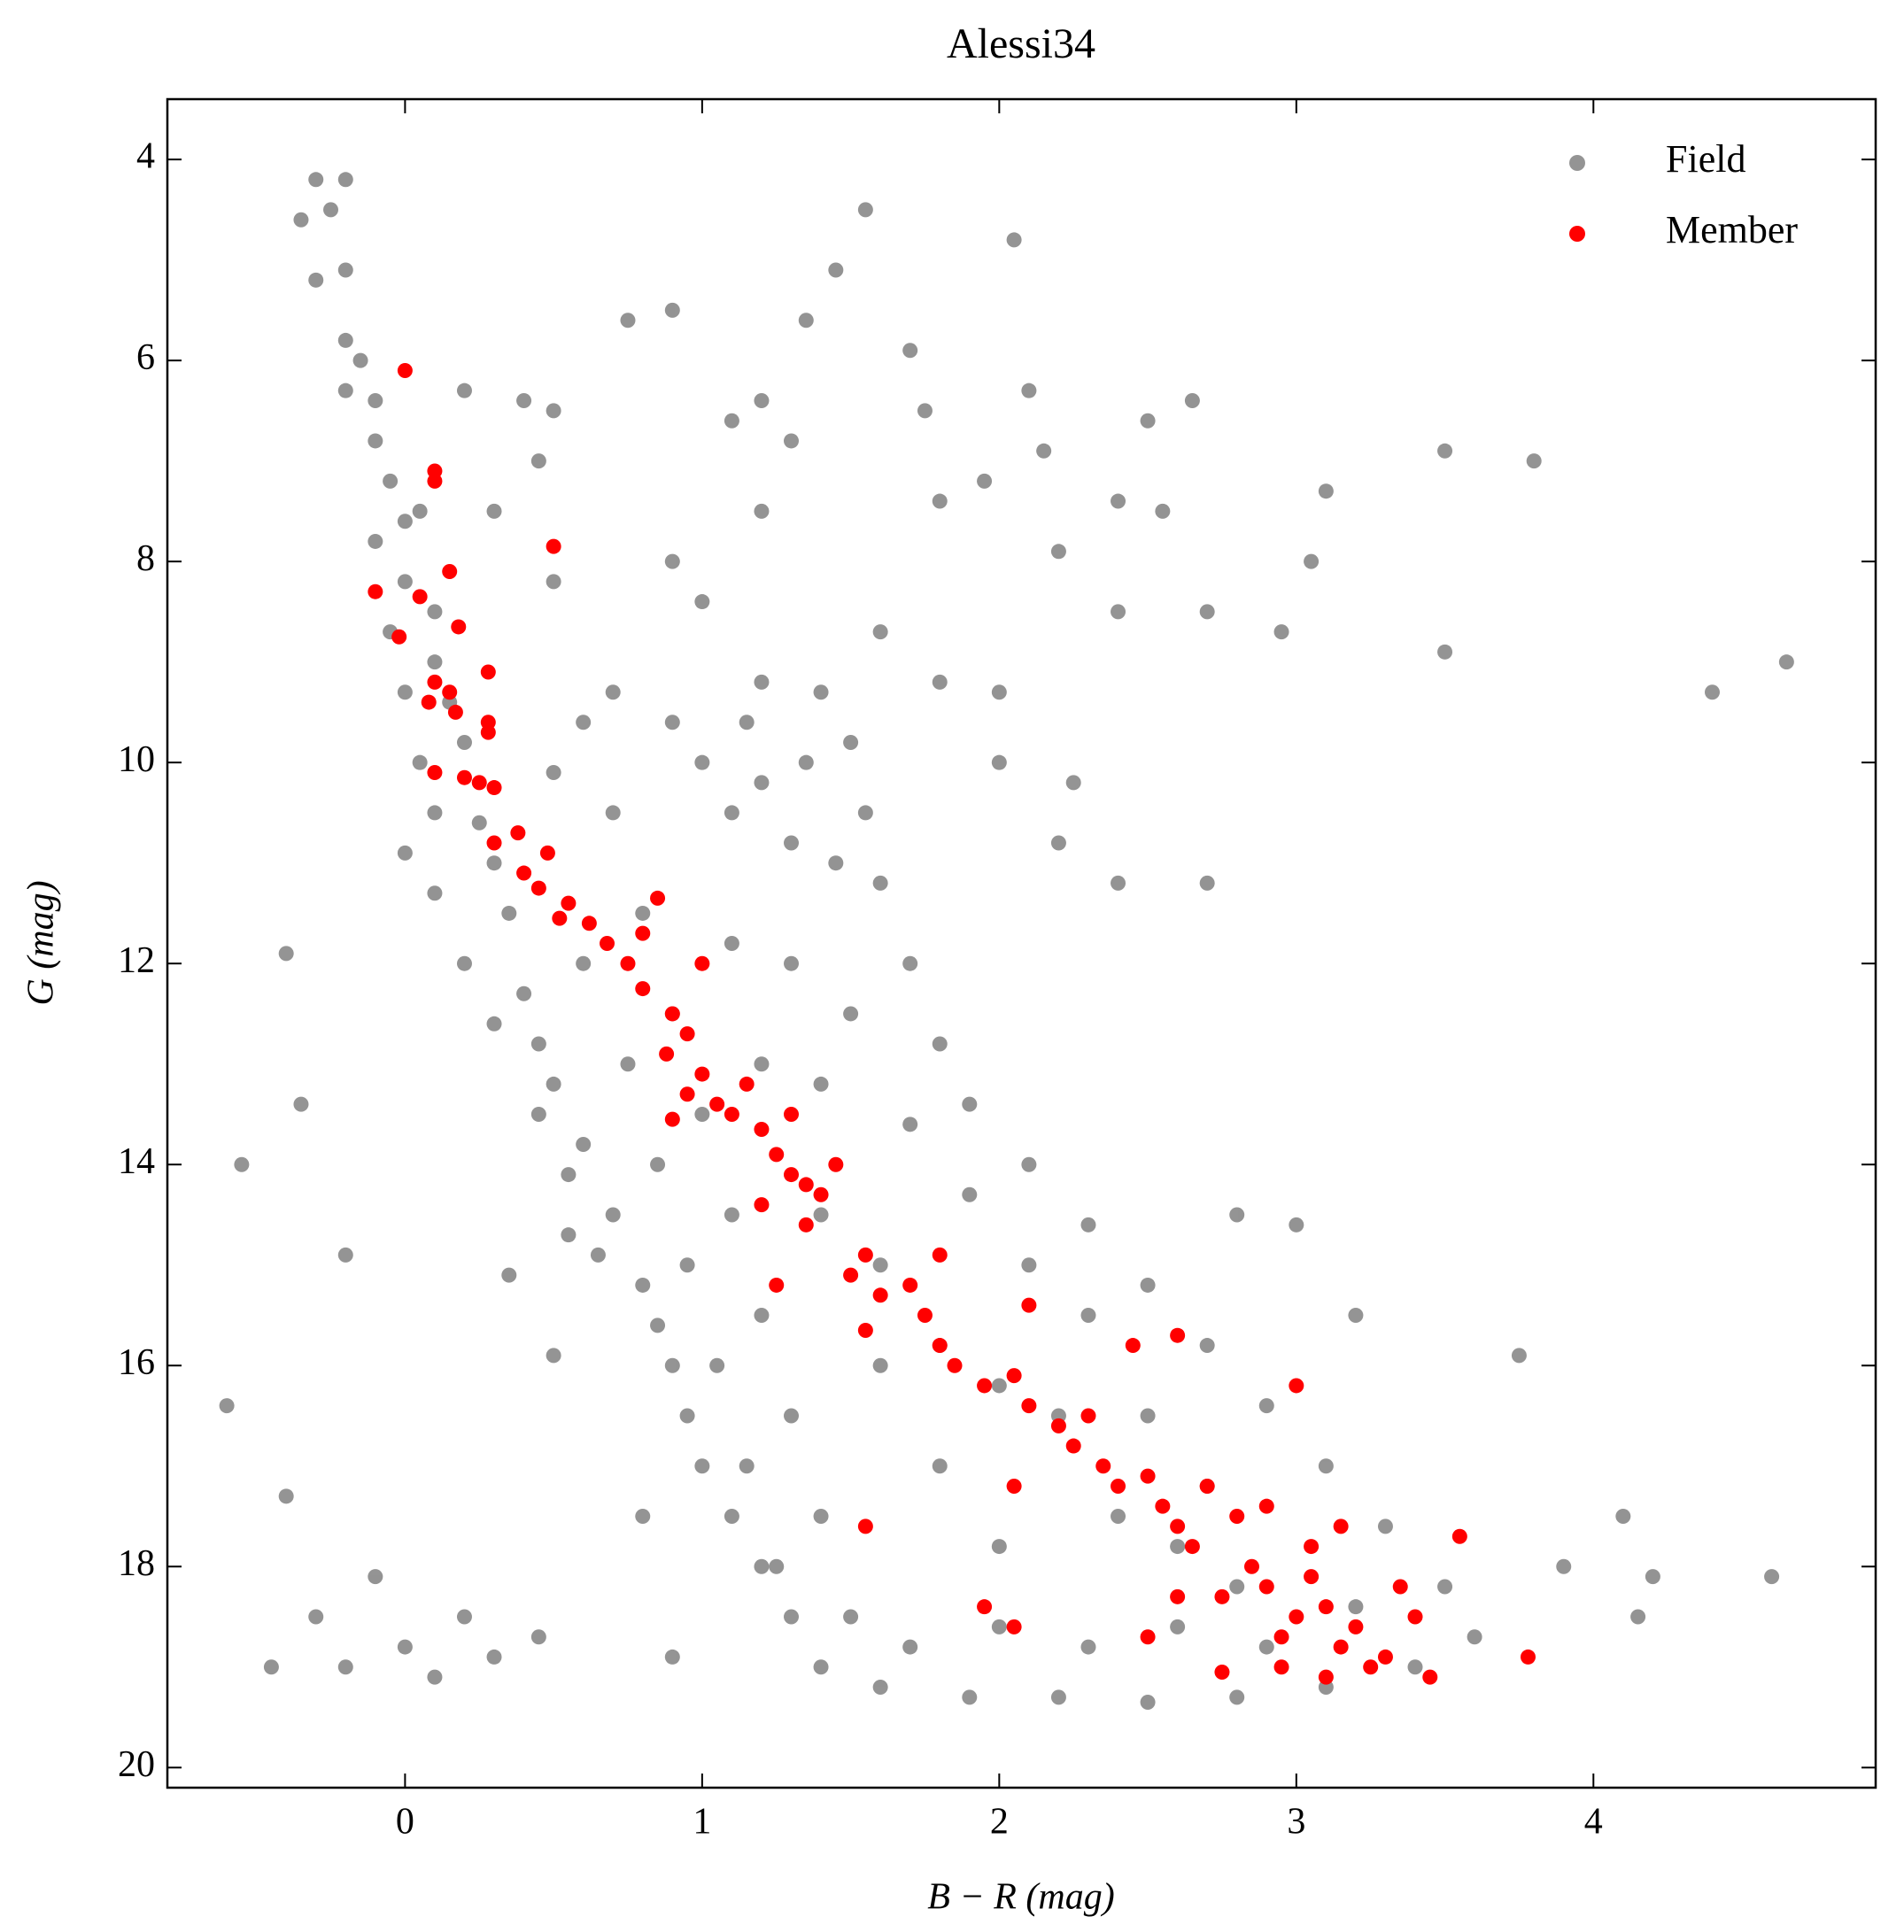  I want to click on legend-label: Field, so click(1705, 159).